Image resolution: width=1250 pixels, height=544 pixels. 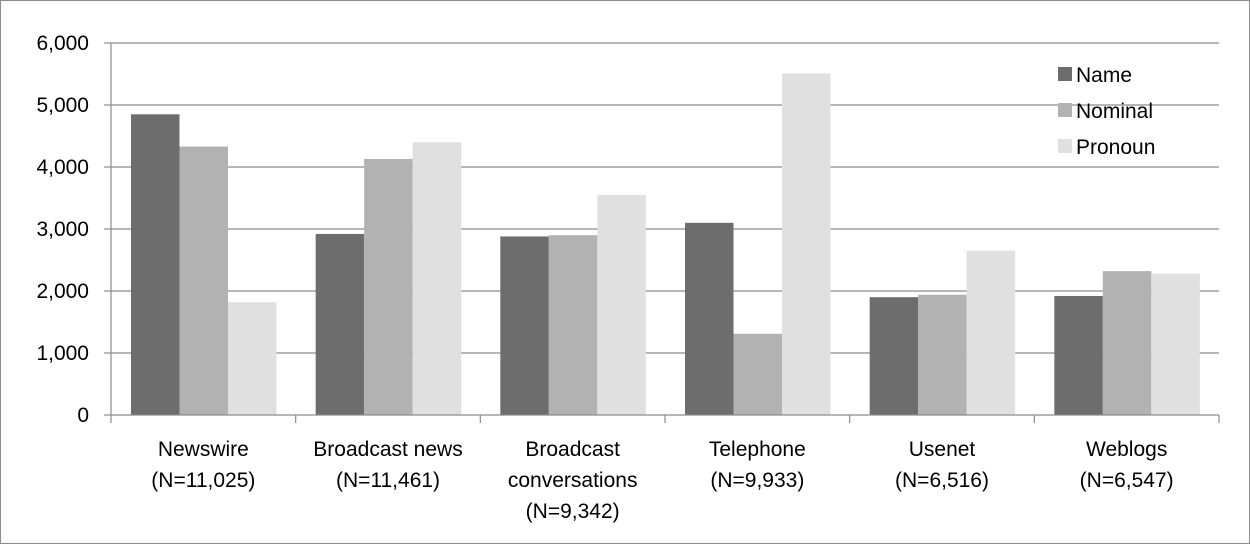 What do you see at coordinates (1065, 110) in the screenshot?
I see `legend-swatch-nominal` at bounding box center [1065, 110].